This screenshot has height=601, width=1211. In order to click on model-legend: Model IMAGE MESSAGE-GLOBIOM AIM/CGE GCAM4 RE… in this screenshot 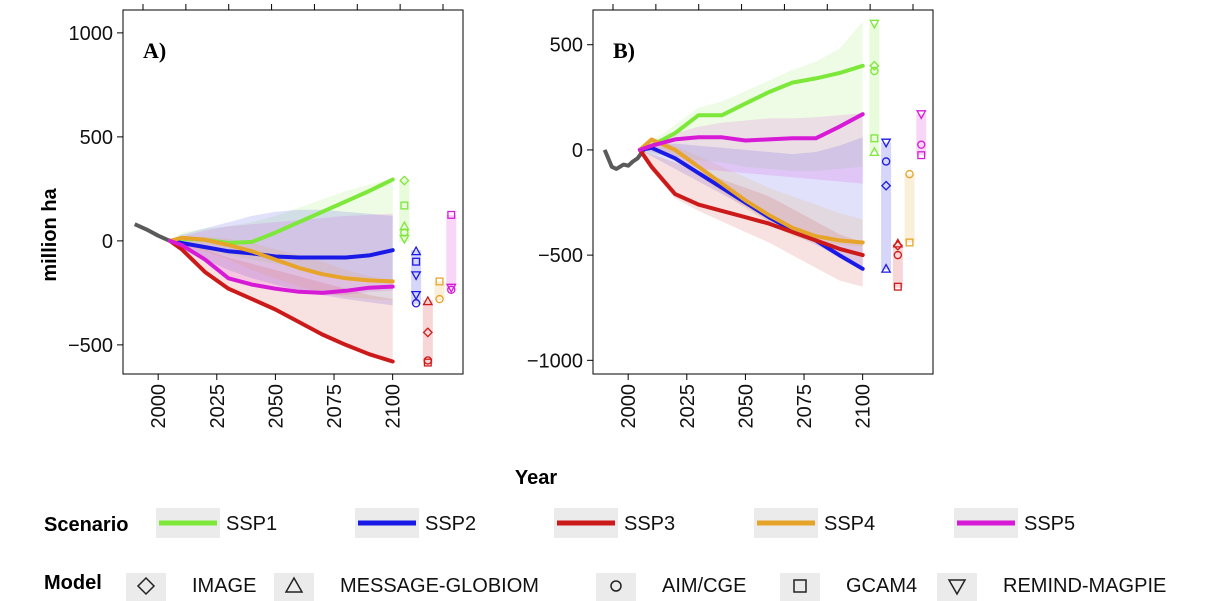, I will do `click(605, 586)`.